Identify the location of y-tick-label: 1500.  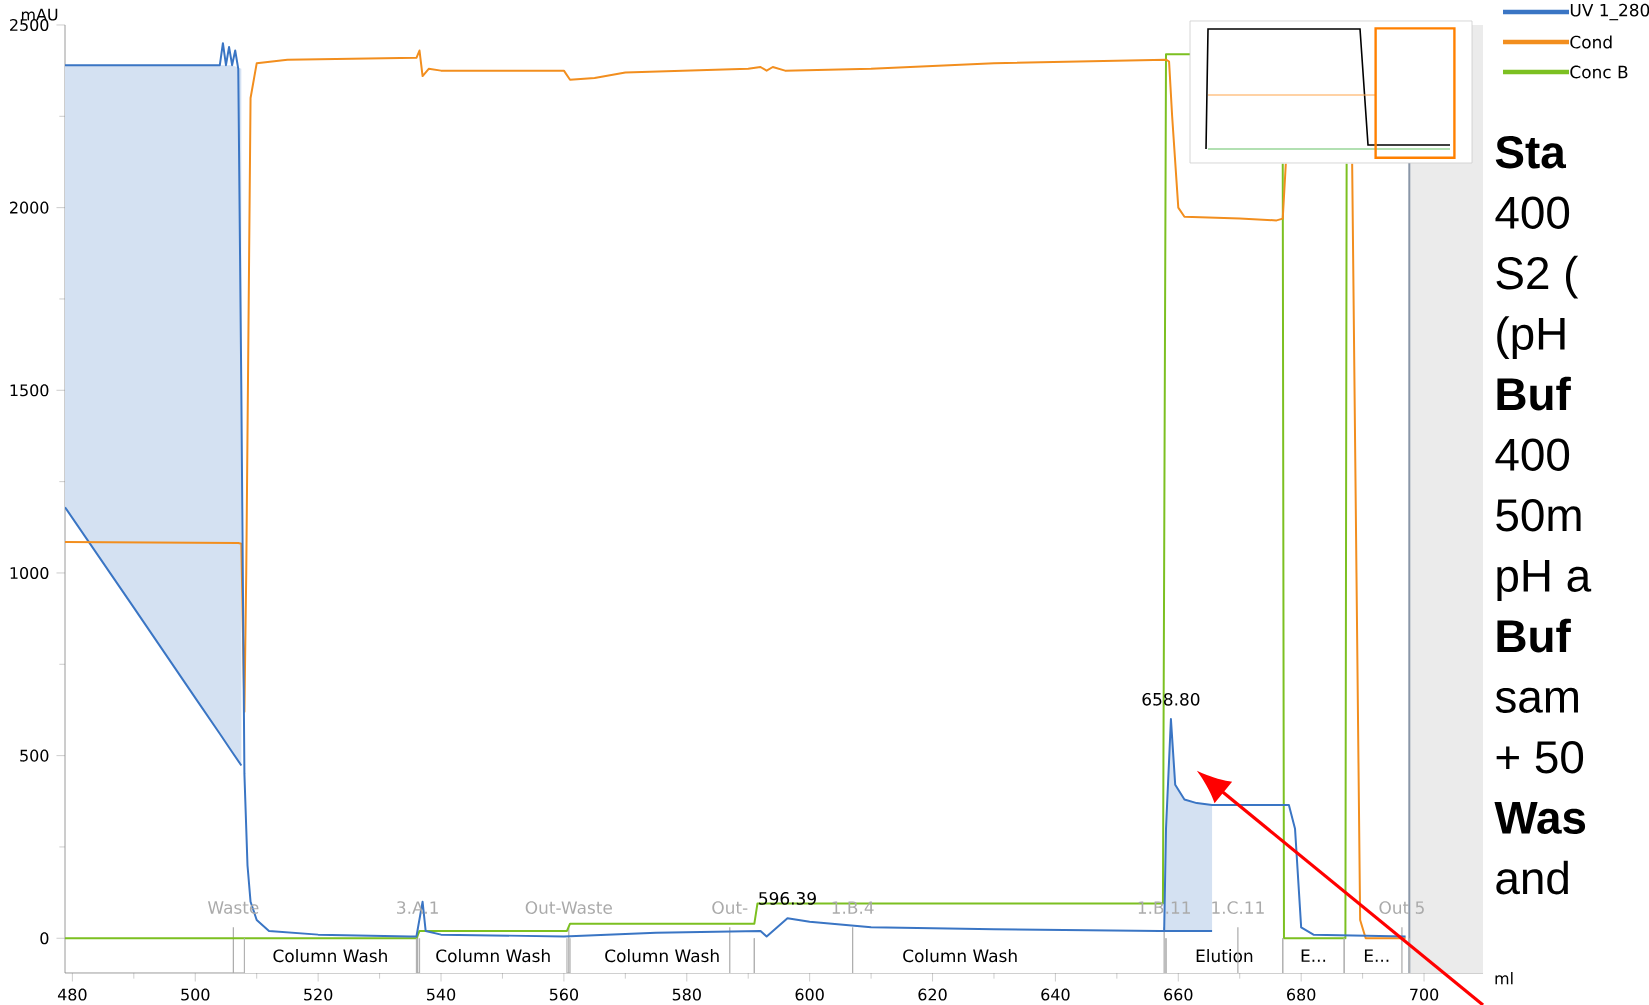
(29, 390).